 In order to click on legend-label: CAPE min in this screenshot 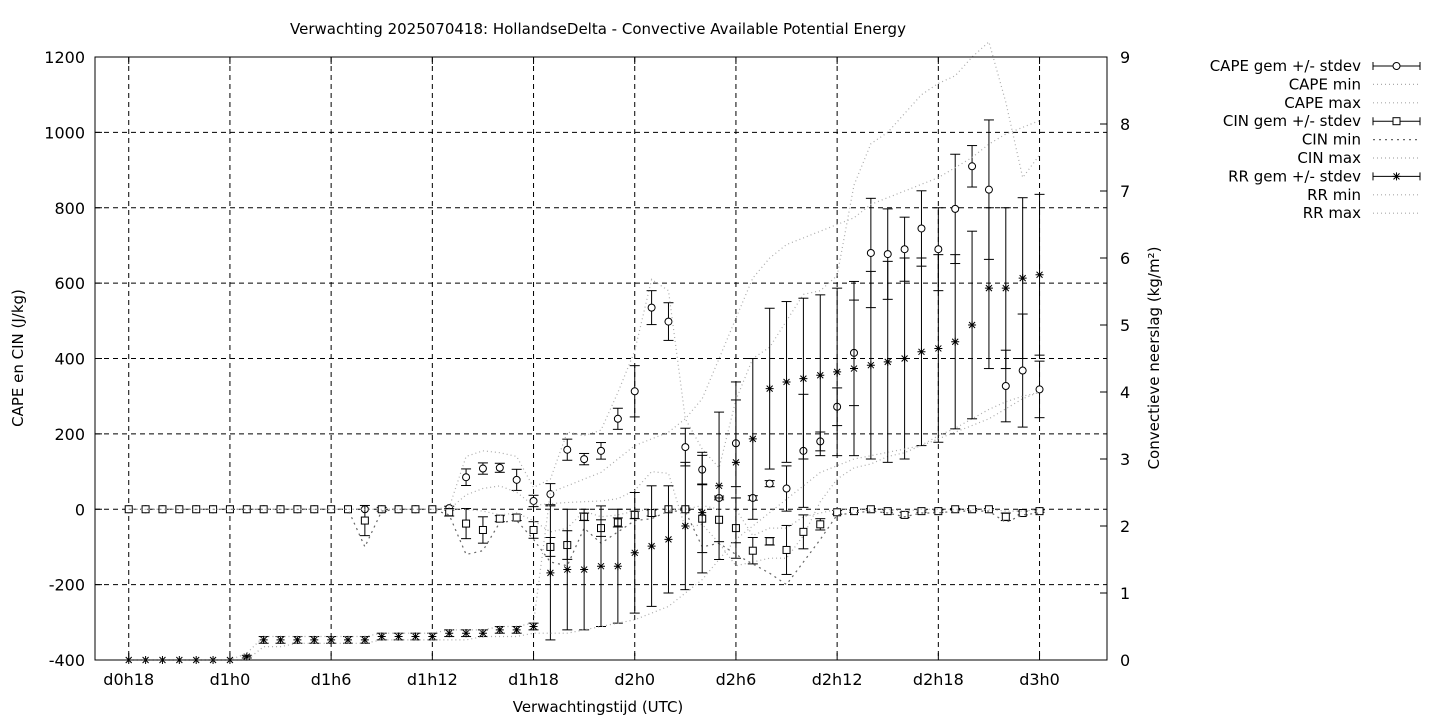, I will do `click(1325, 84)`.